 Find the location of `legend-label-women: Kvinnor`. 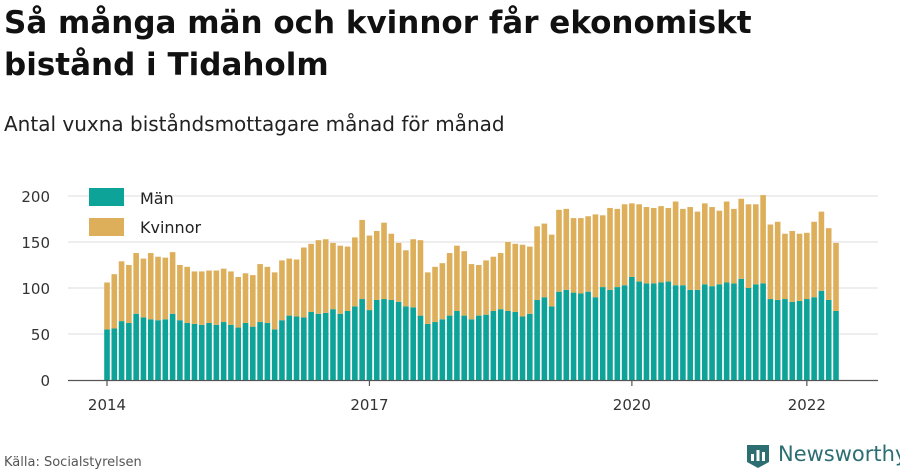

legend-label-women: Kvinnor is located at coordinates (170, 227).